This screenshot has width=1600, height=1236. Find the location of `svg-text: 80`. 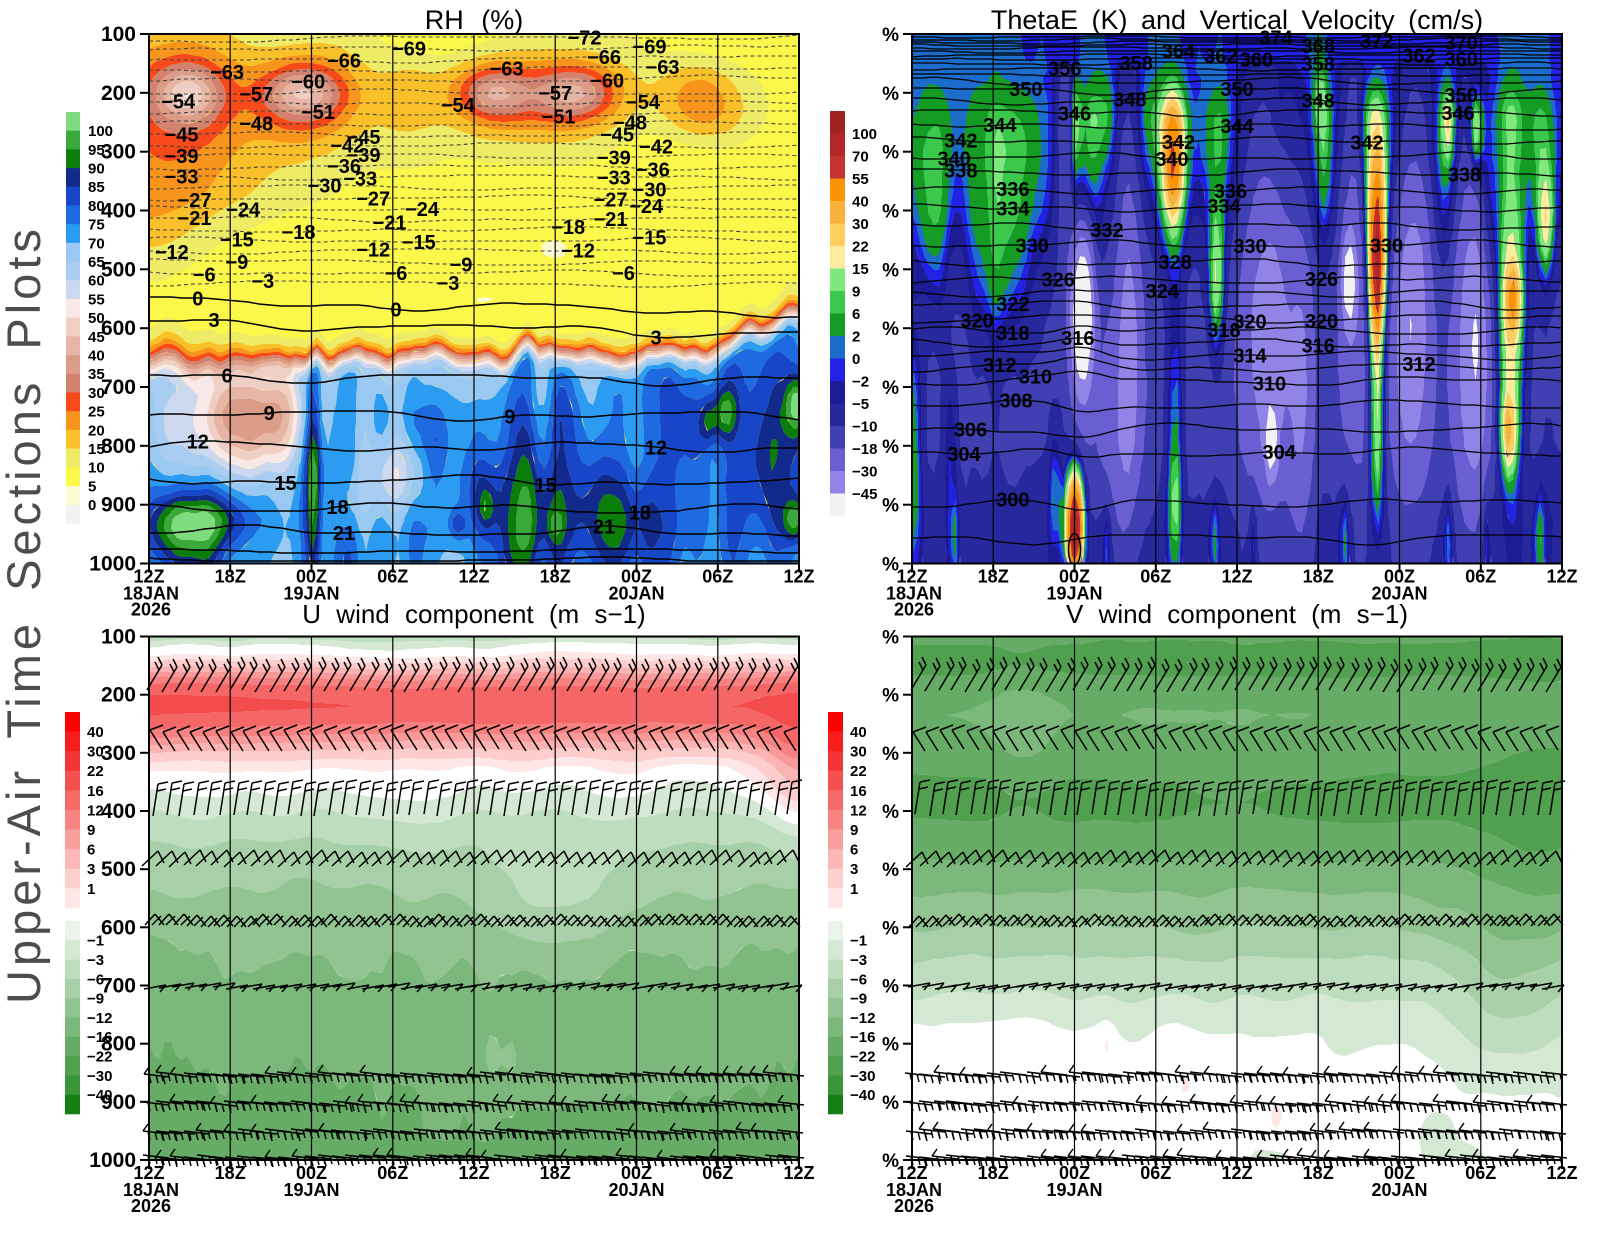

svg-text: 80 is located at coordinates (96, 206).